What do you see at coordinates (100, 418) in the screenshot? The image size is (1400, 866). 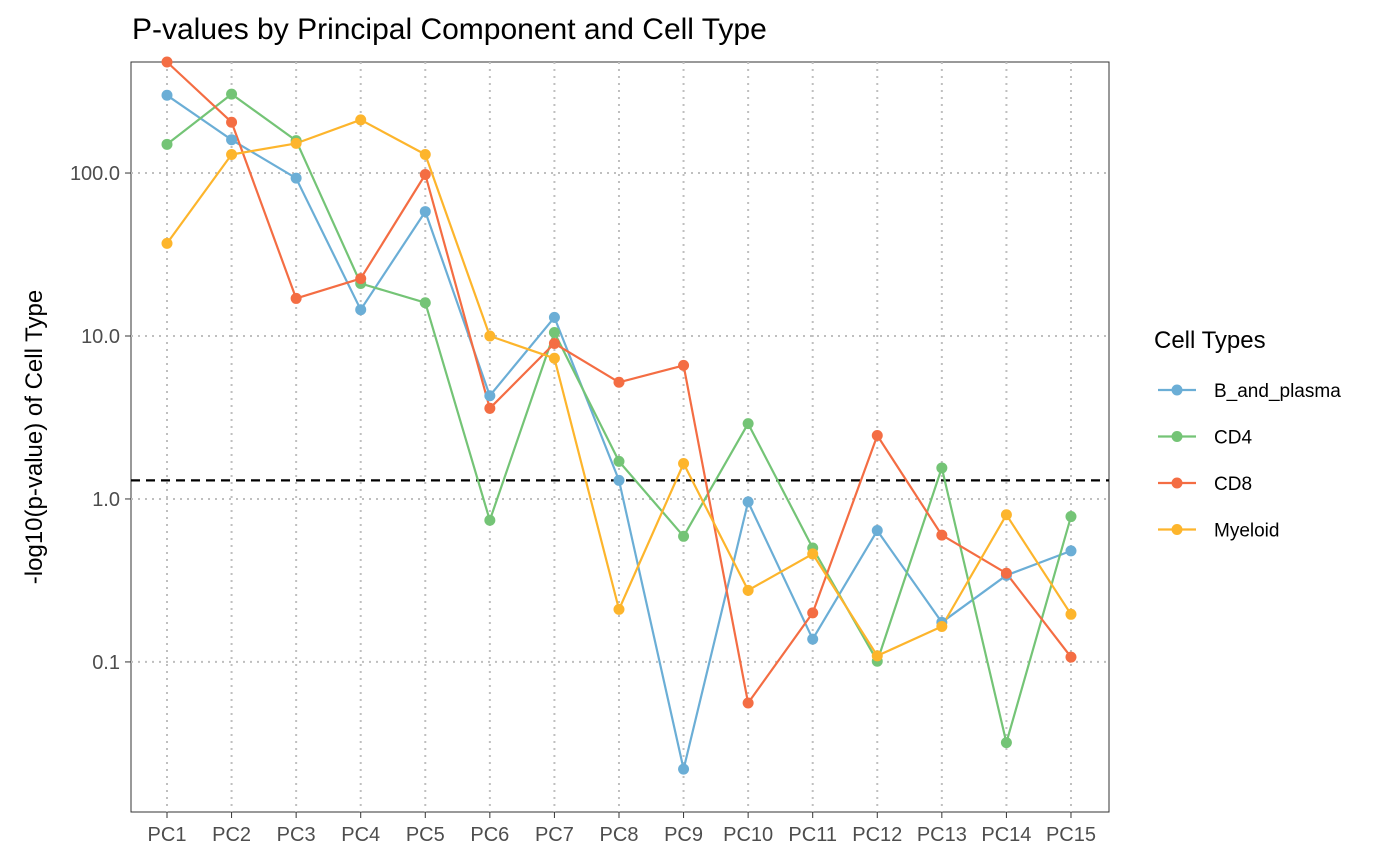 I see `y-axis-ticks: 0.1 1.0 10.0 100.0` at bounding box center [100, 418].